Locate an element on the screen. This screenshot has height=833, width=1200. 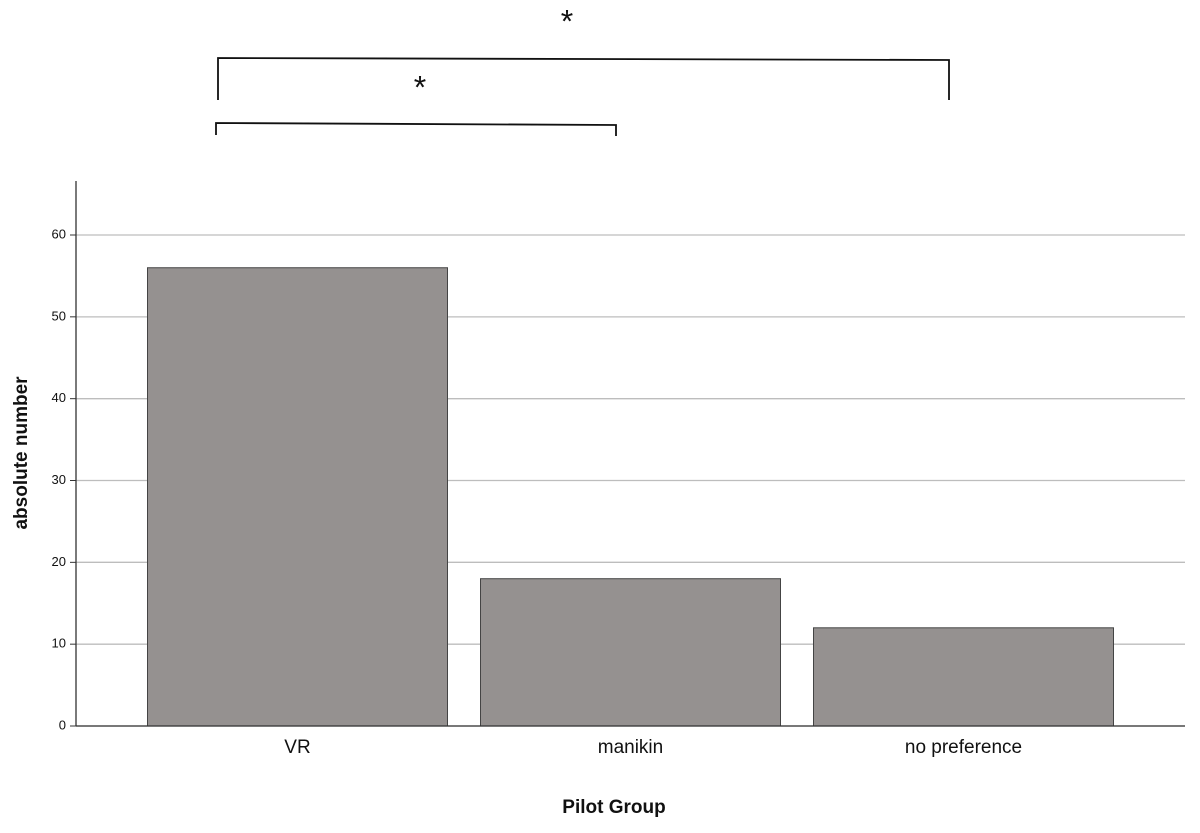
y-tick-label: 60 is located at coordinates (59, 233).